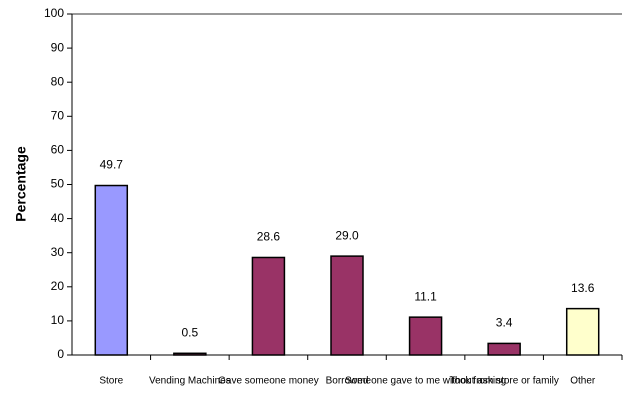 This screenshot has width=628, height=393. Describe the element at coordinates (425, 381) in the screenshot. I see `x-tick-label: Someone gave to me without asking` at that location.